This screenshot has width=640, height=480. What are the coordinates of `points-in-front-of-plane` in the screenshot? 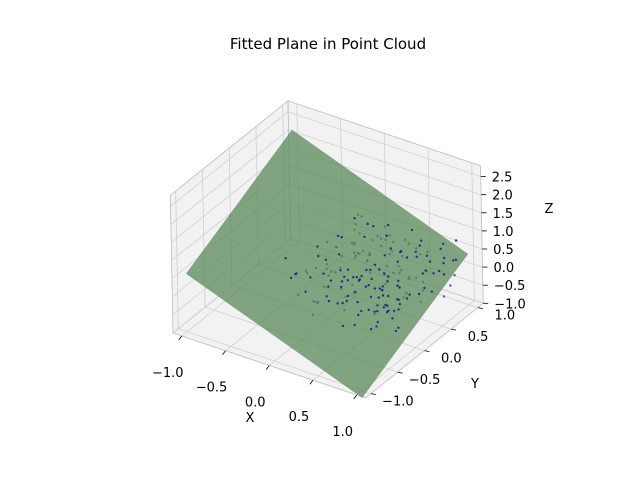 It's located at (371, 275).